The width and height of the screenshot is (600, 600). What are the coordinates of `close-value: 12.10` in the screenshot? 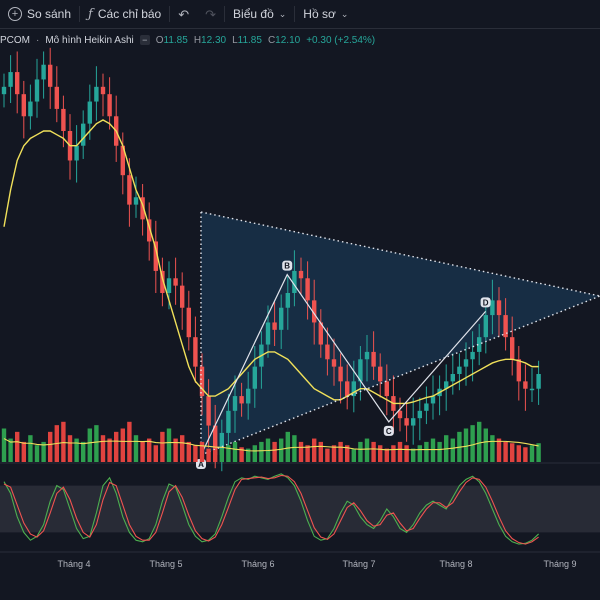 It's located at (288, 40).